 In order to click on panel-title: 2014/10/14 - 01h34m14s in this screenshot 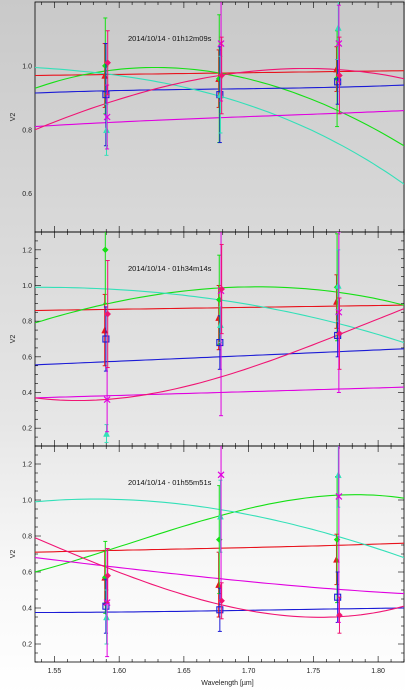, I will do `click(170, 268)`.